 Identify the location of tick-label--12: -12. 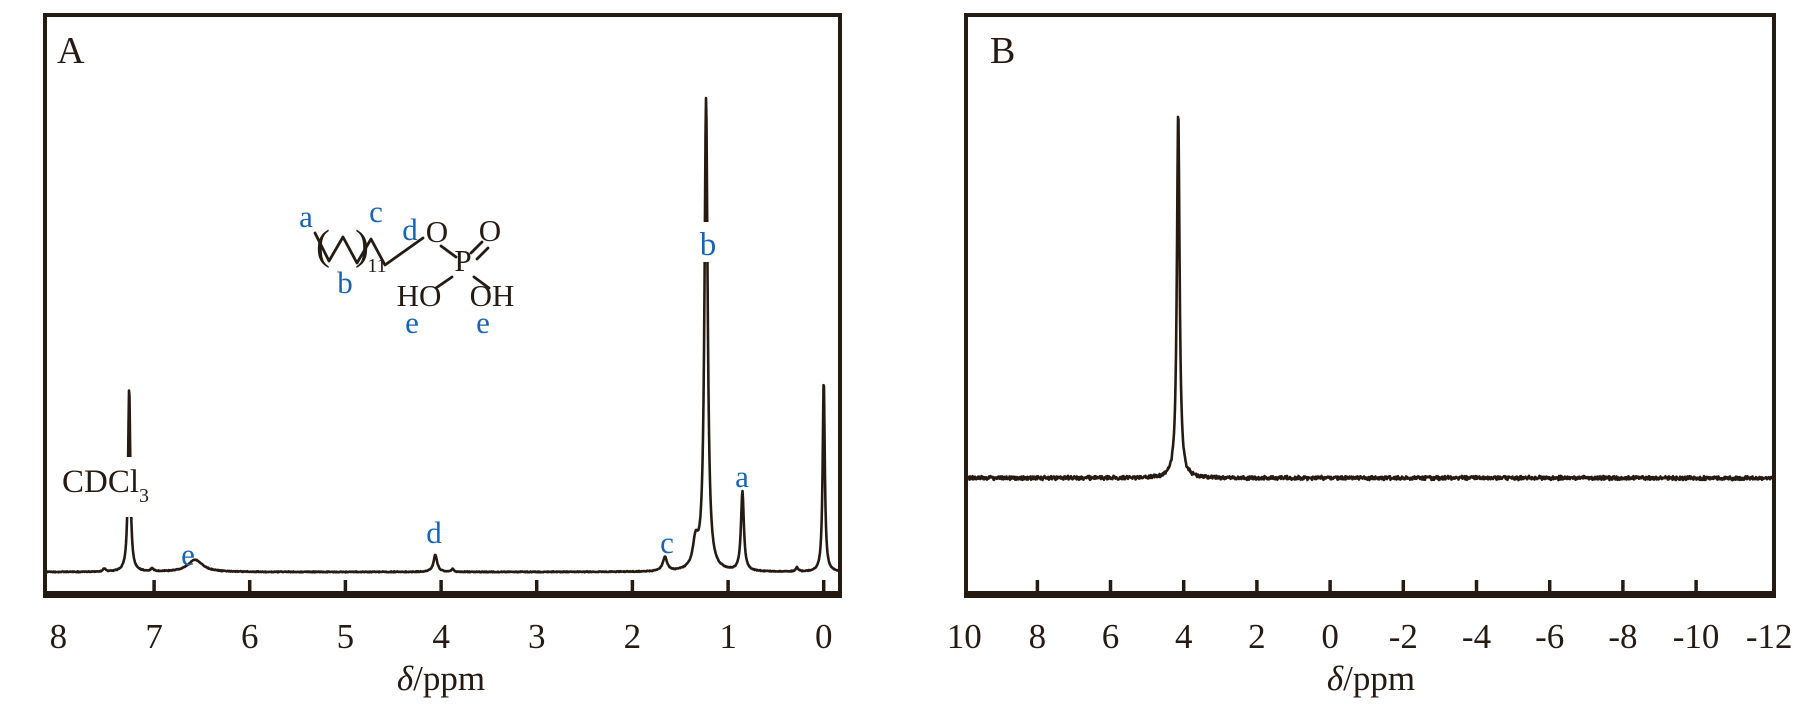
(1769, 636).